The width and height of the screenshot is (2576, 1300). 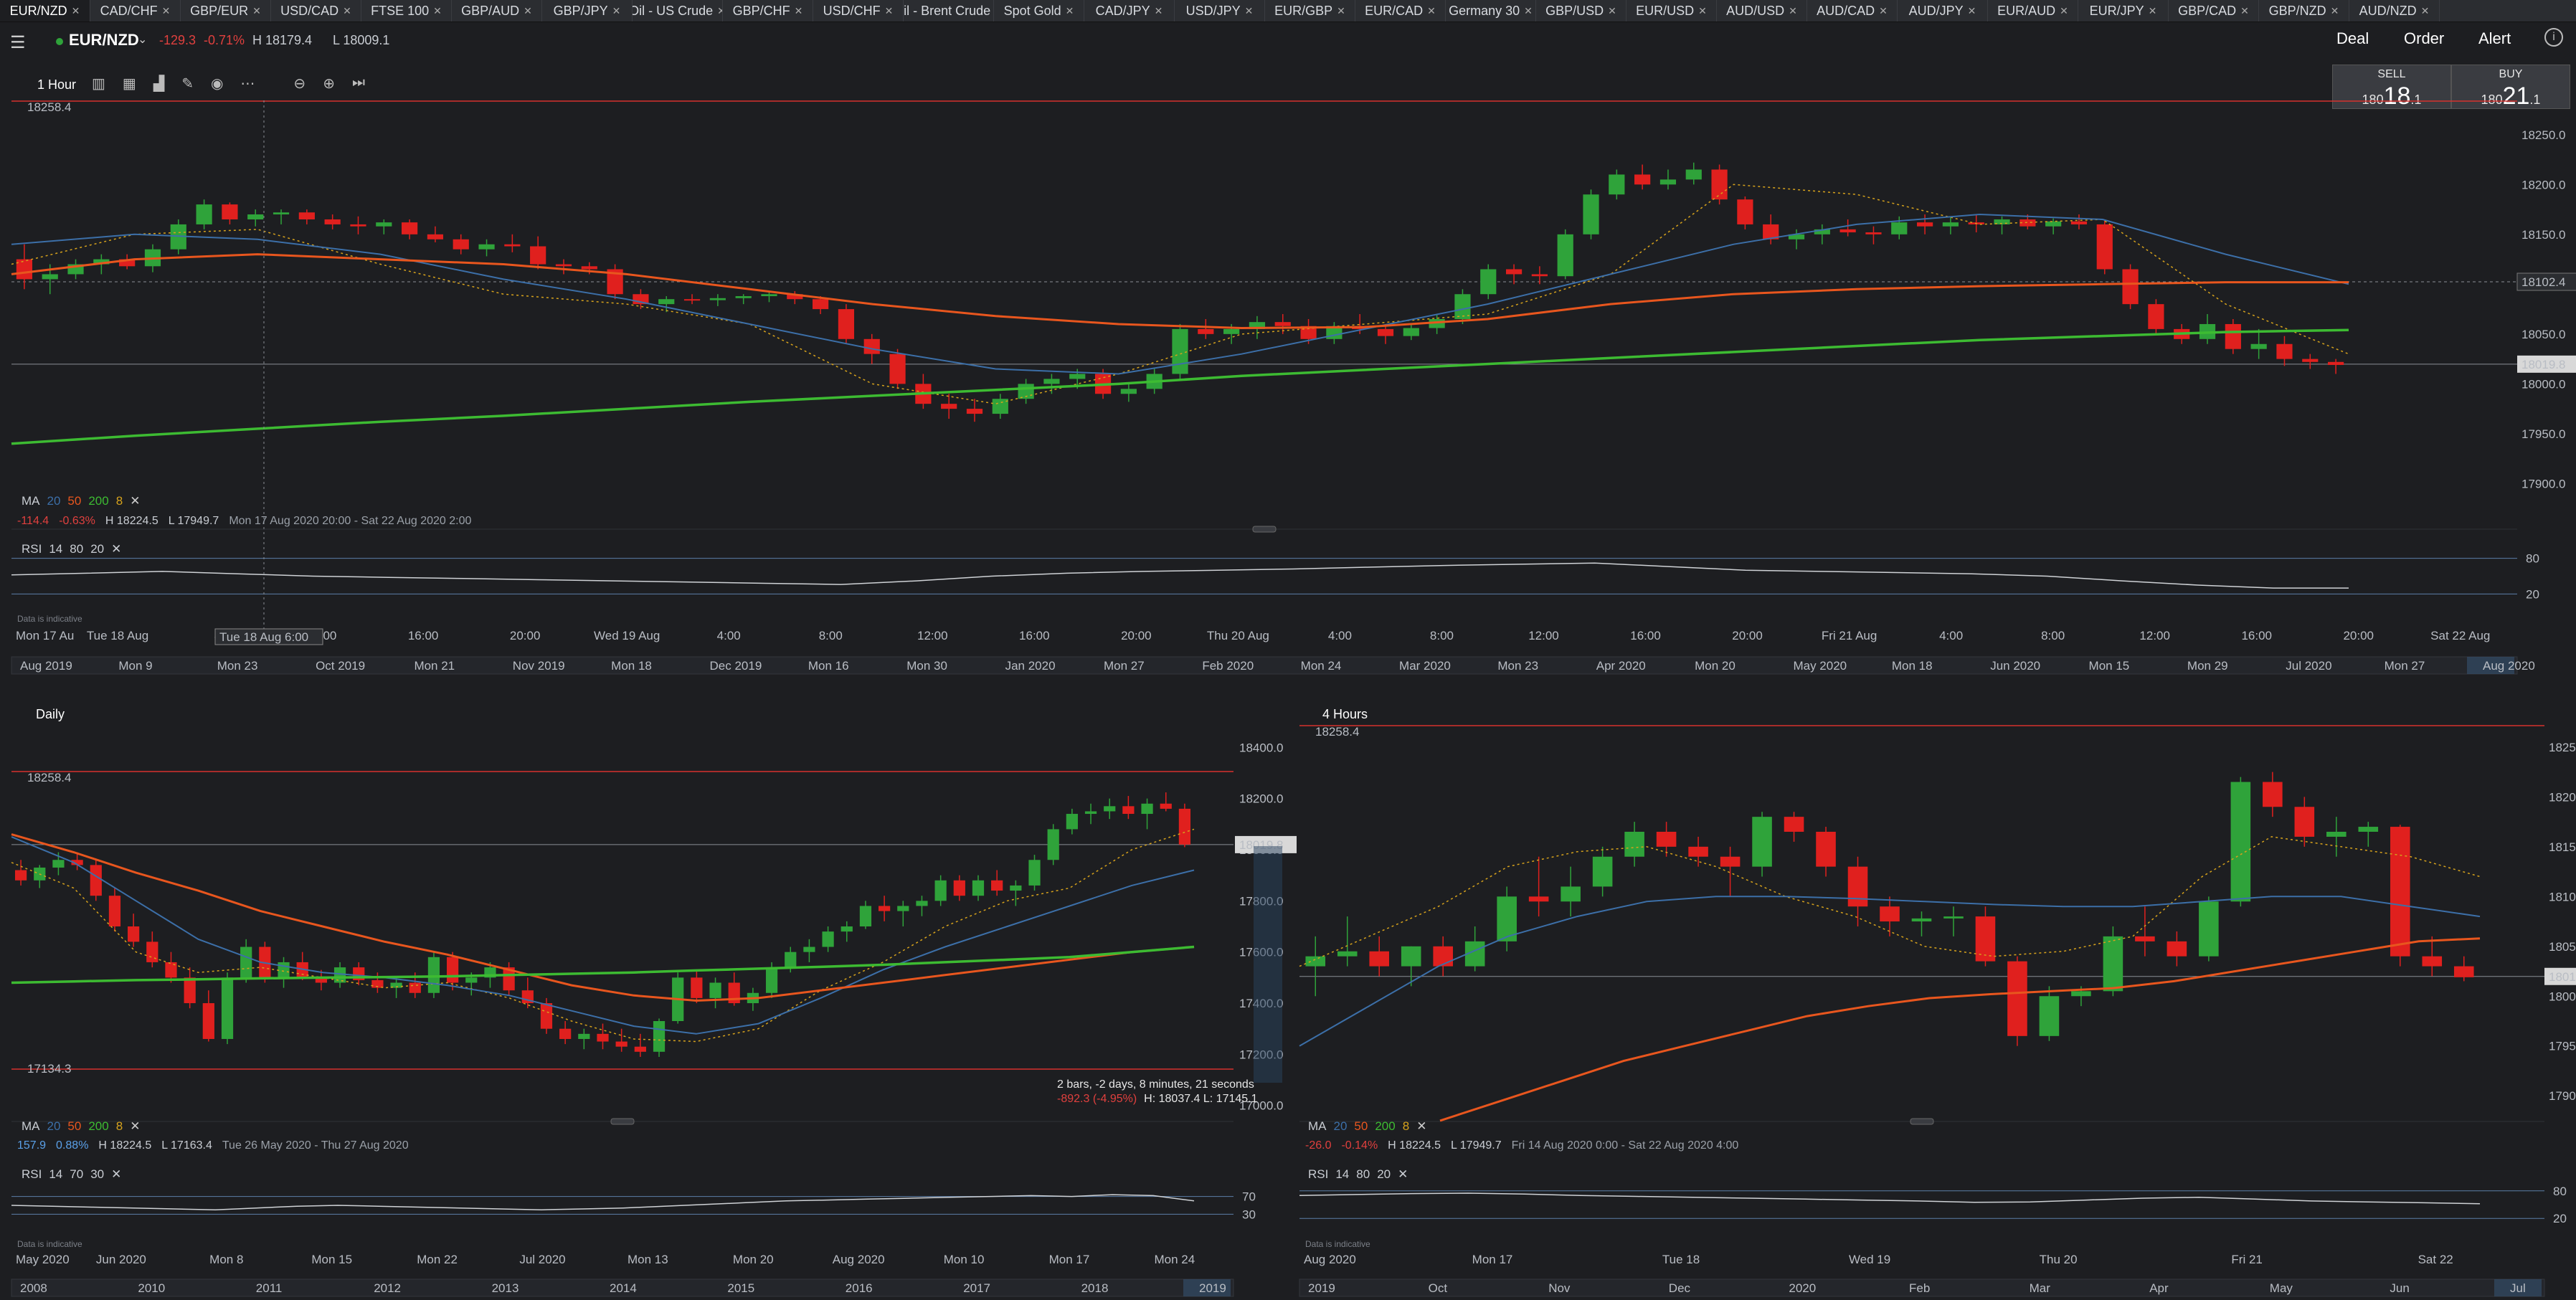 What do you see at coordinates (2391, 74) in the screenshot?
I see `sell-label: SELL` at bounding box center [2391, 74].